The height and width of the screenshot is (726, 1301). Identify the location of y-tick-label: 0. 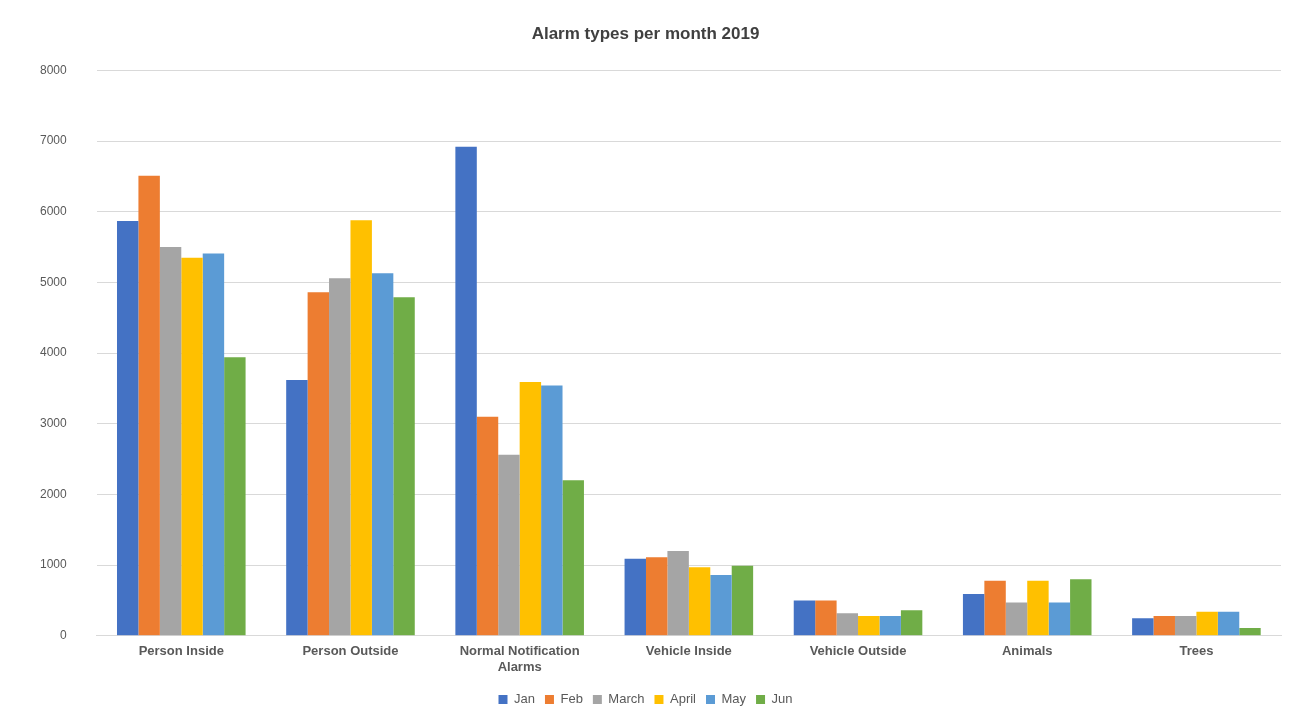
(64, 635).